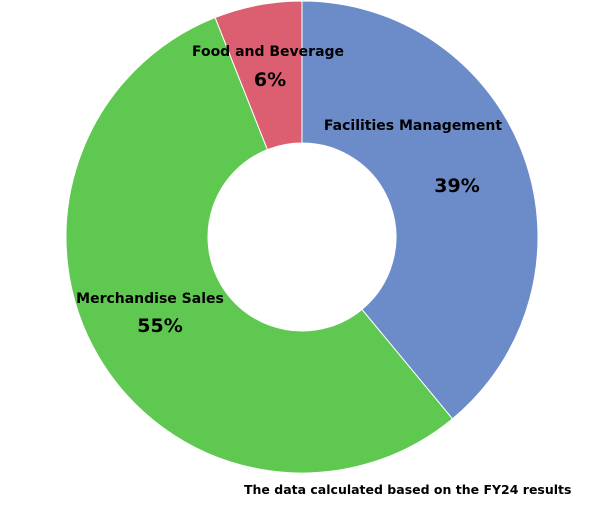 The height and width of the screenshot is (507, 600). I want to click on slice-food-and-beverage, so click(258, 75).